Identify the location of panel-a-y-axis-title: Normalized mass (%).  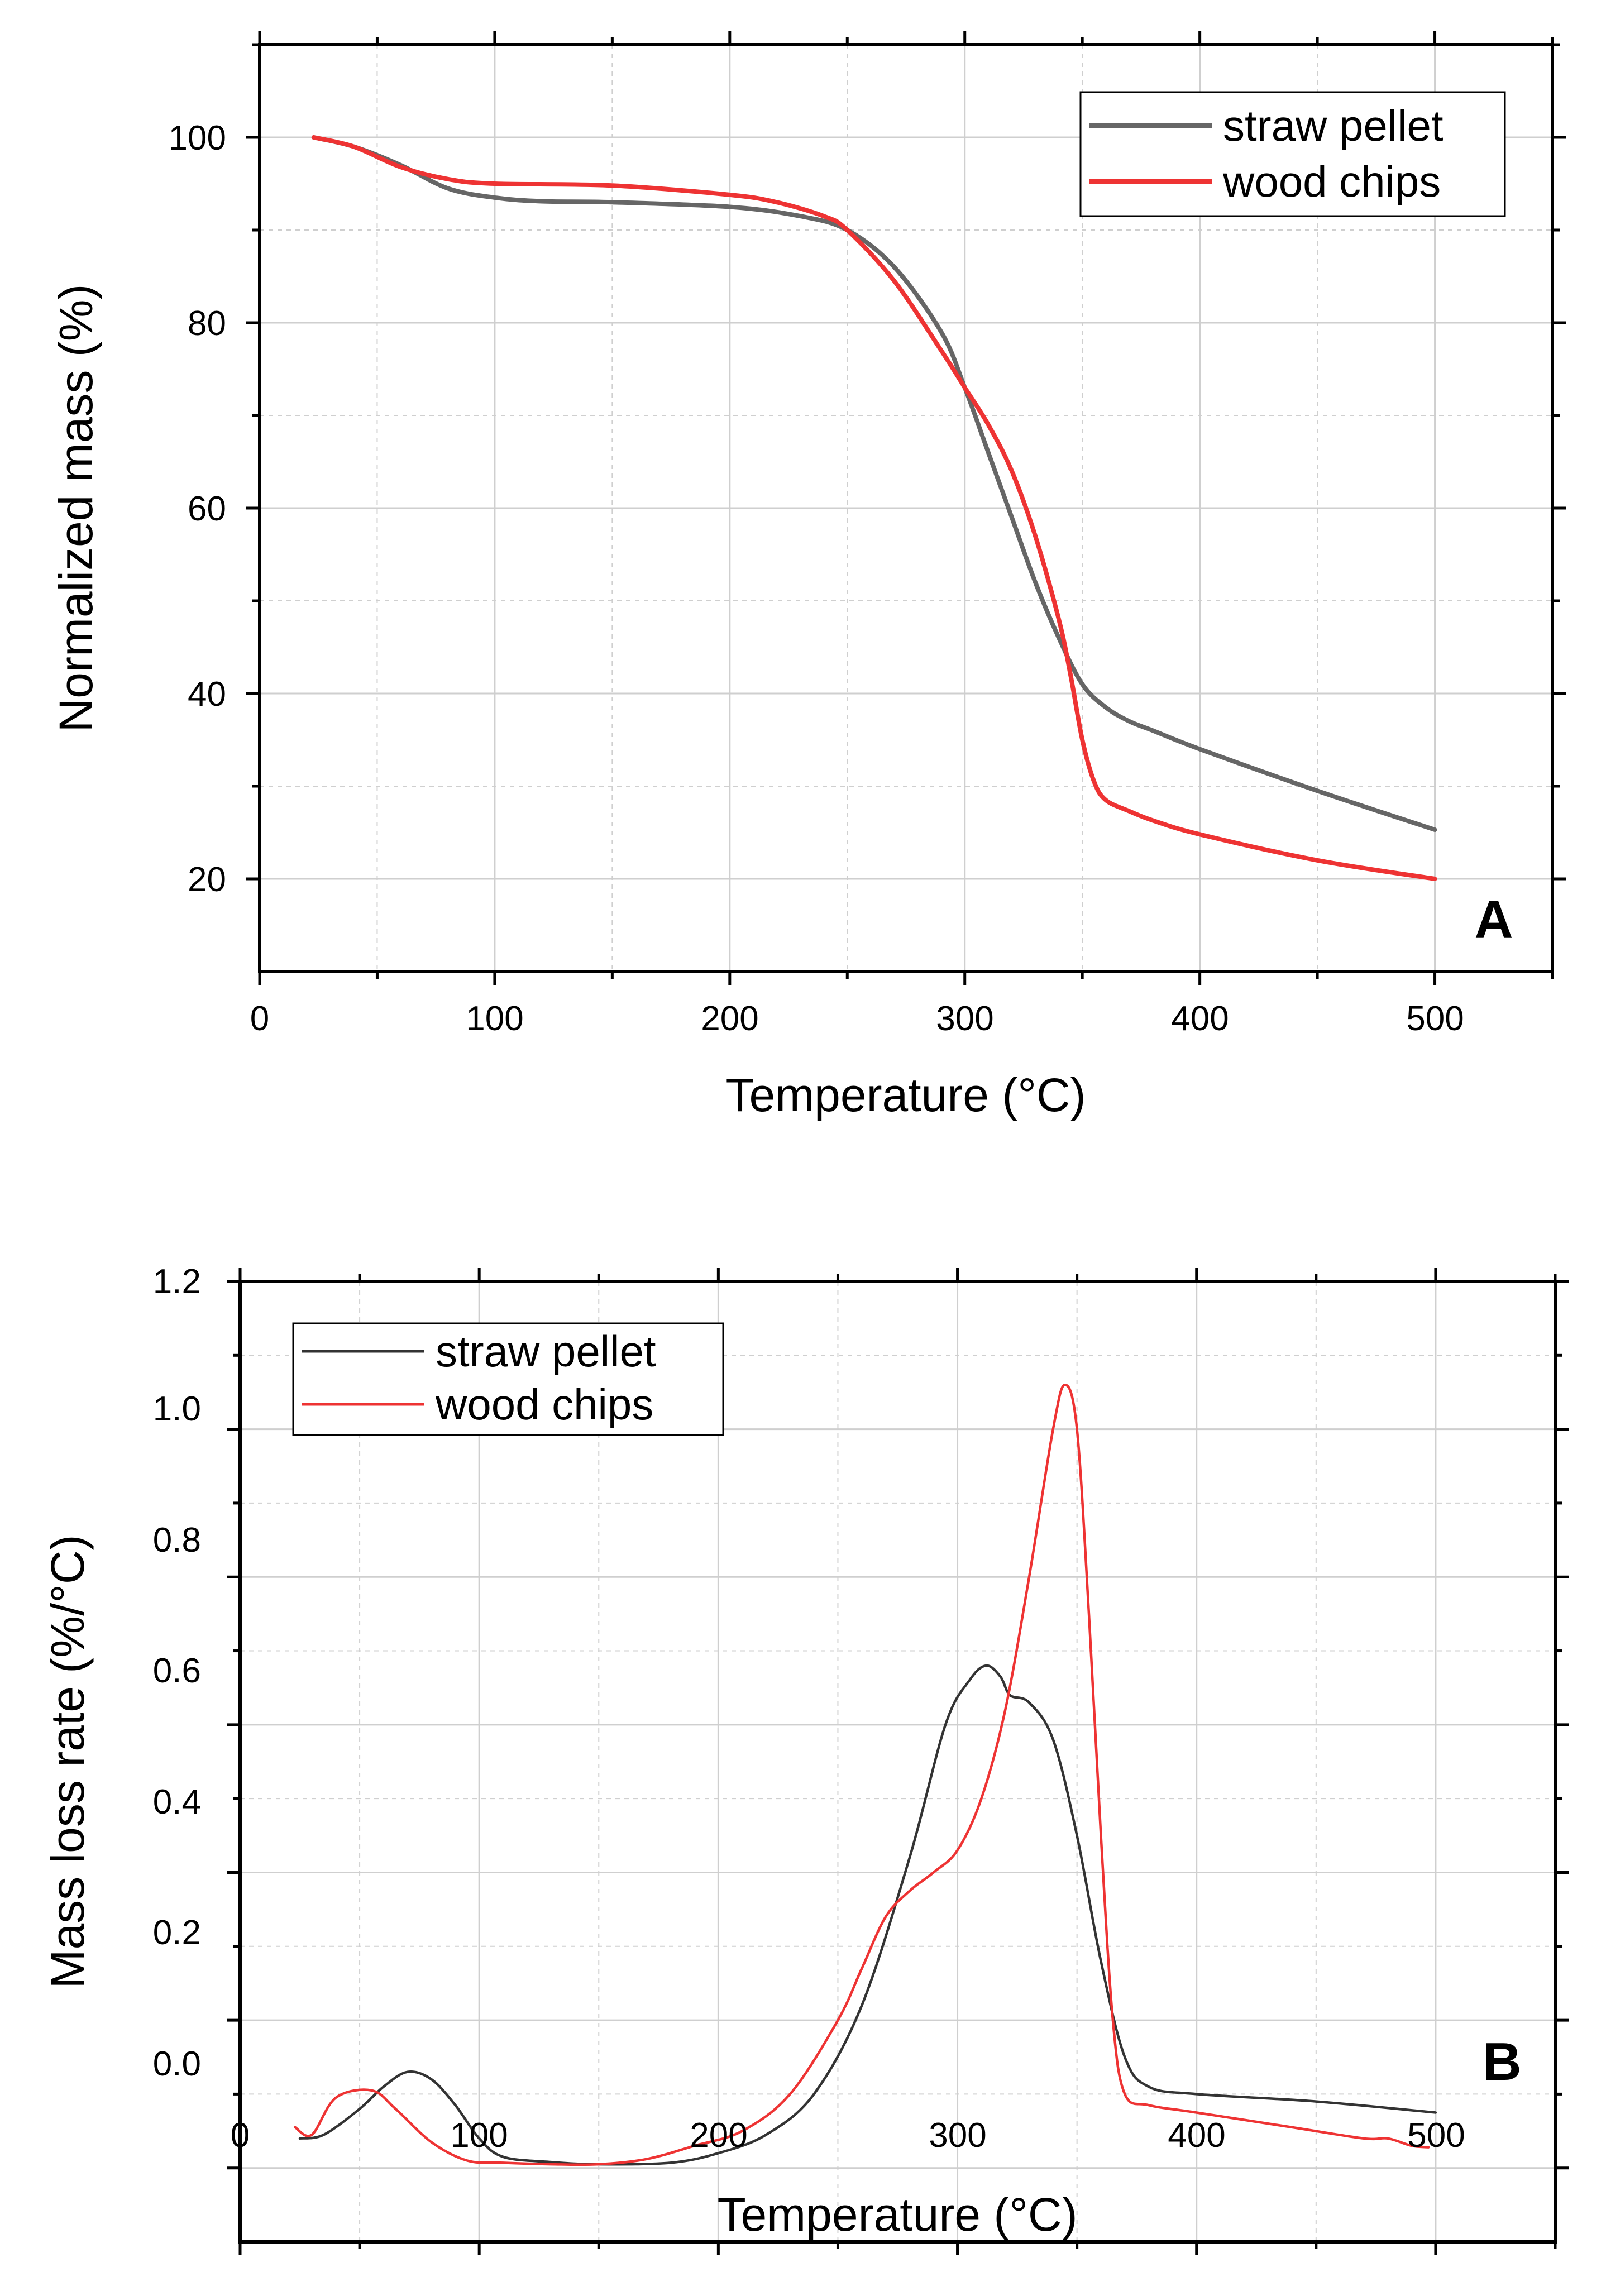
(76, 508).